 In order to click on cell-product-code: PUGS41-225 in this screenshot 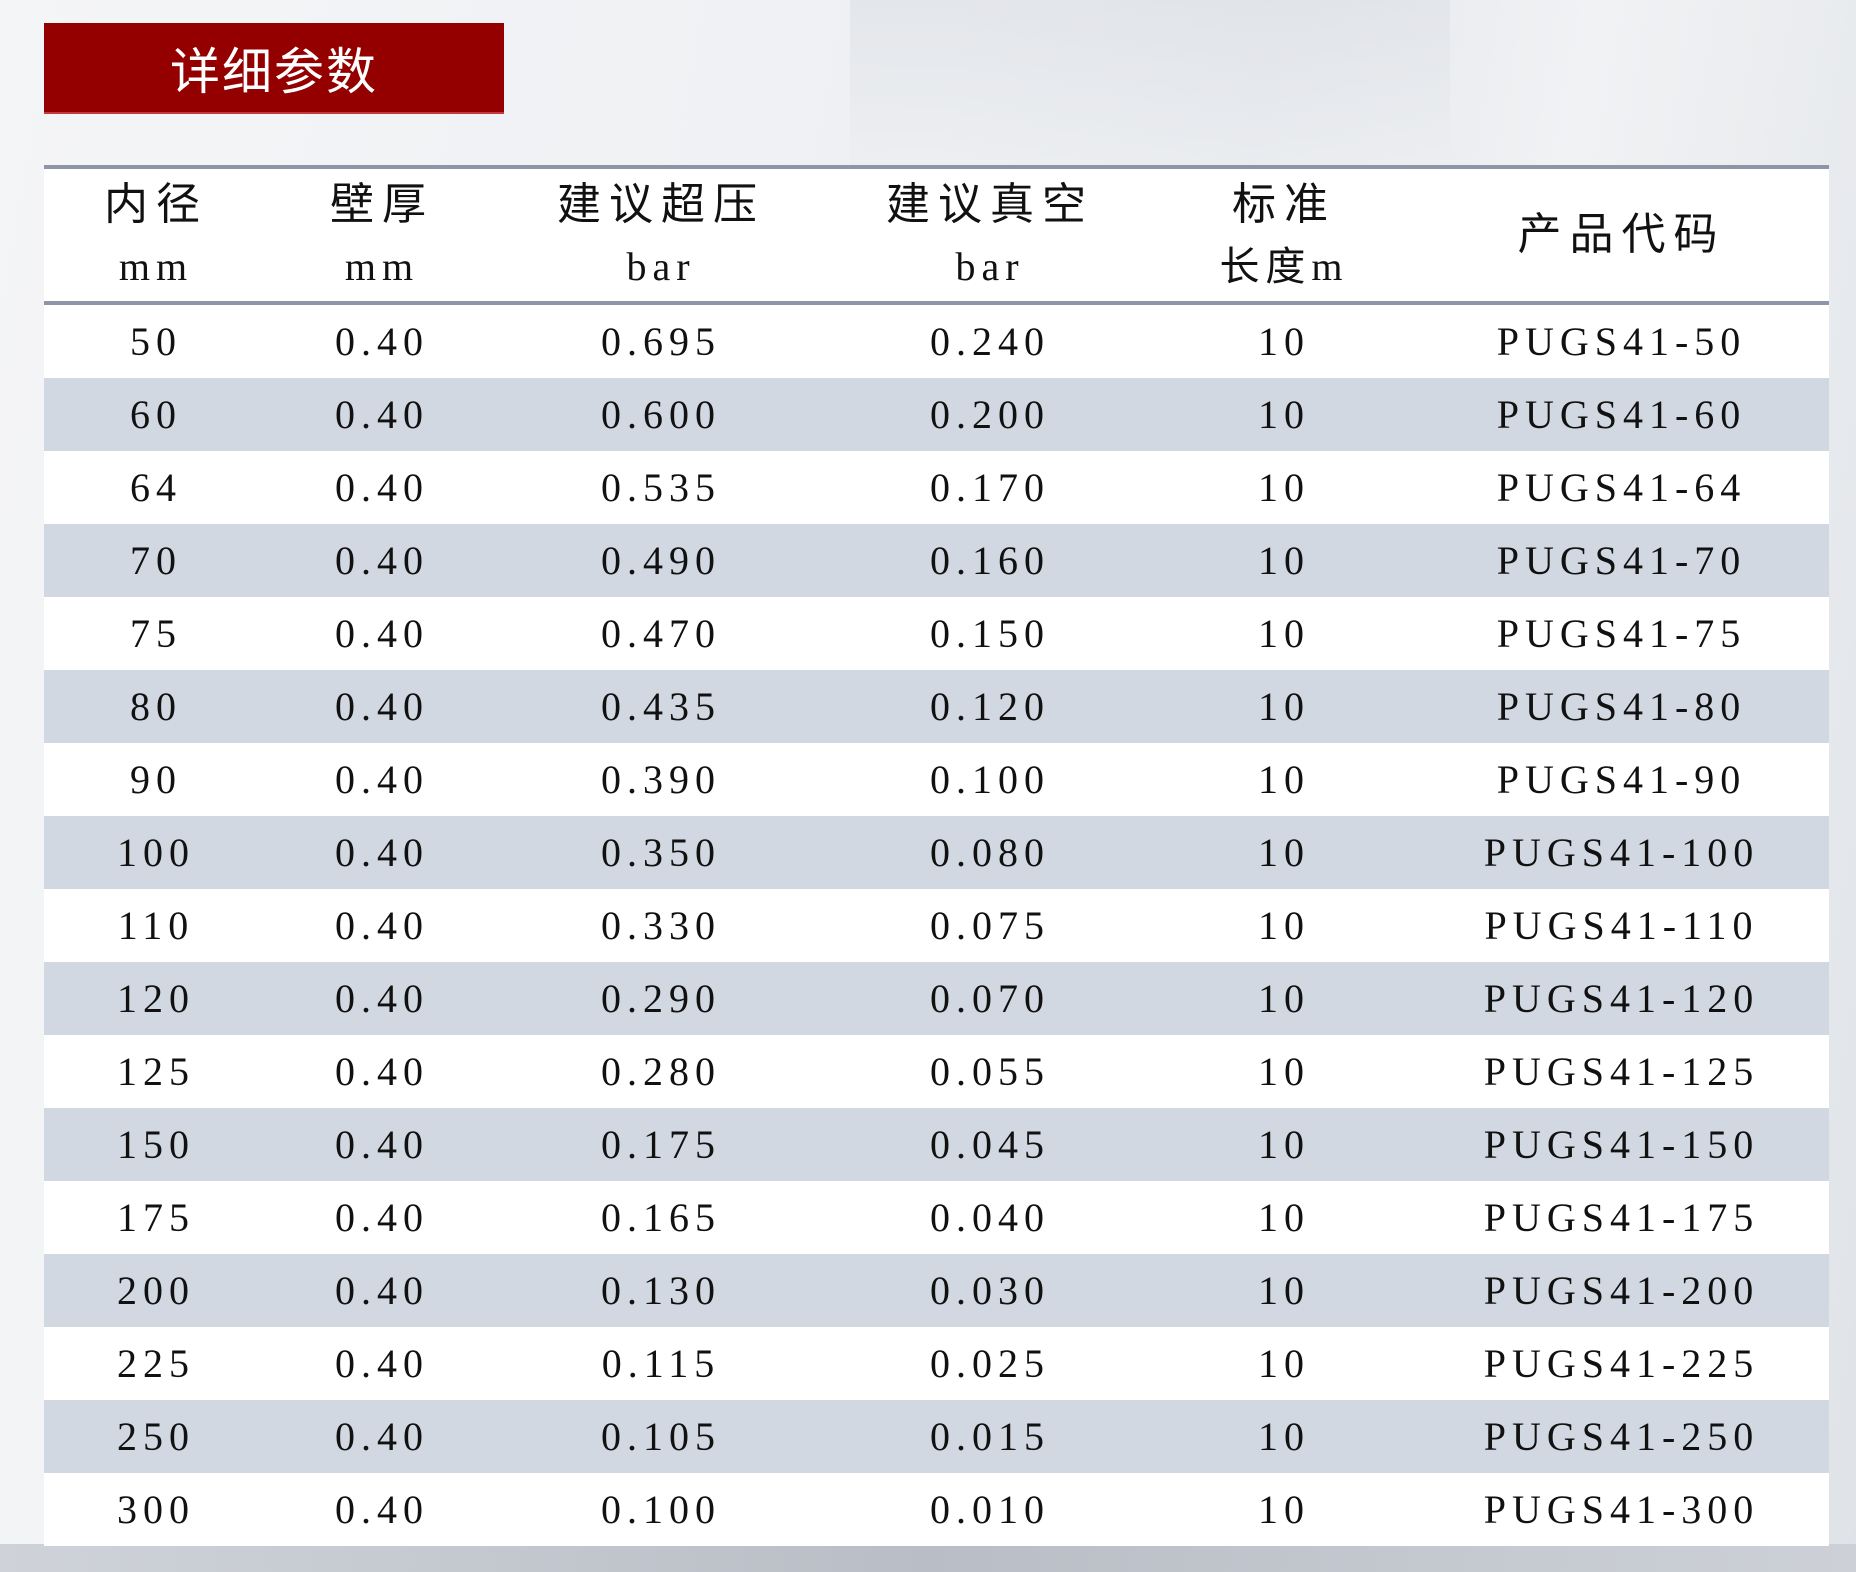, I will do `click(1621, 1363)`.